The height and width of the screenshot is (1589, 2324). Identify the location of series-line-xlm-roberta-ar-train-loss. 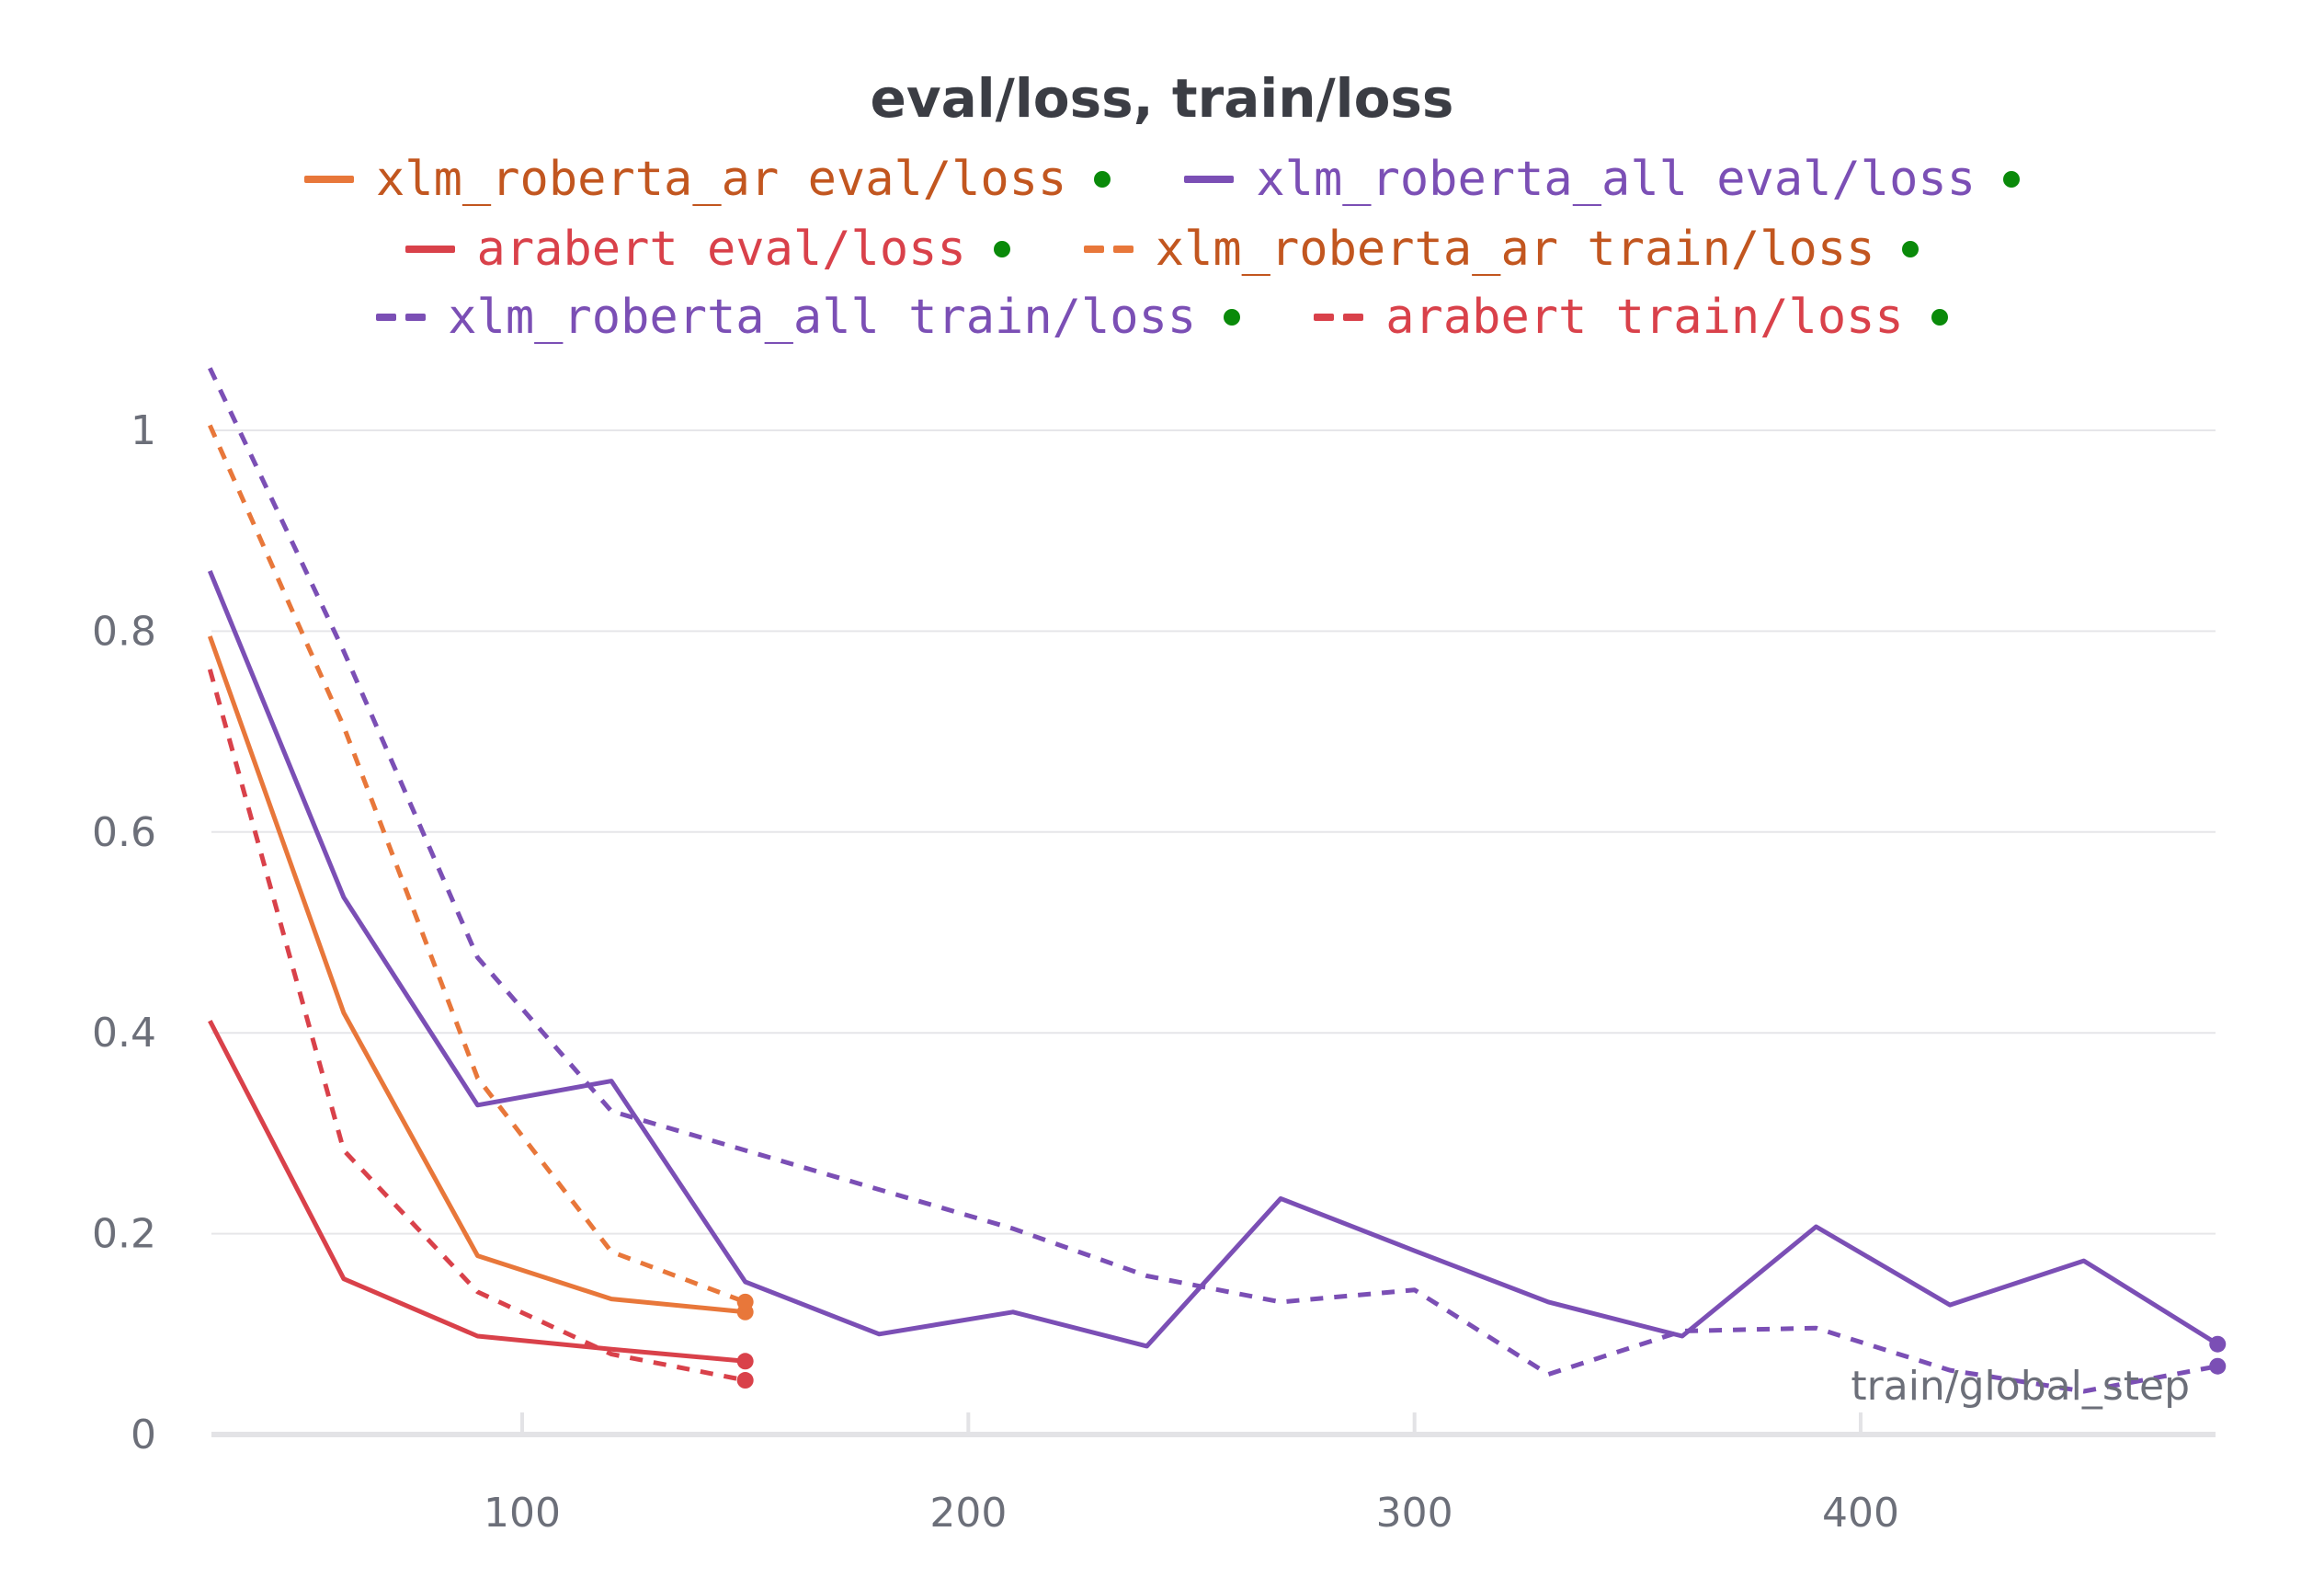
(477, 865).